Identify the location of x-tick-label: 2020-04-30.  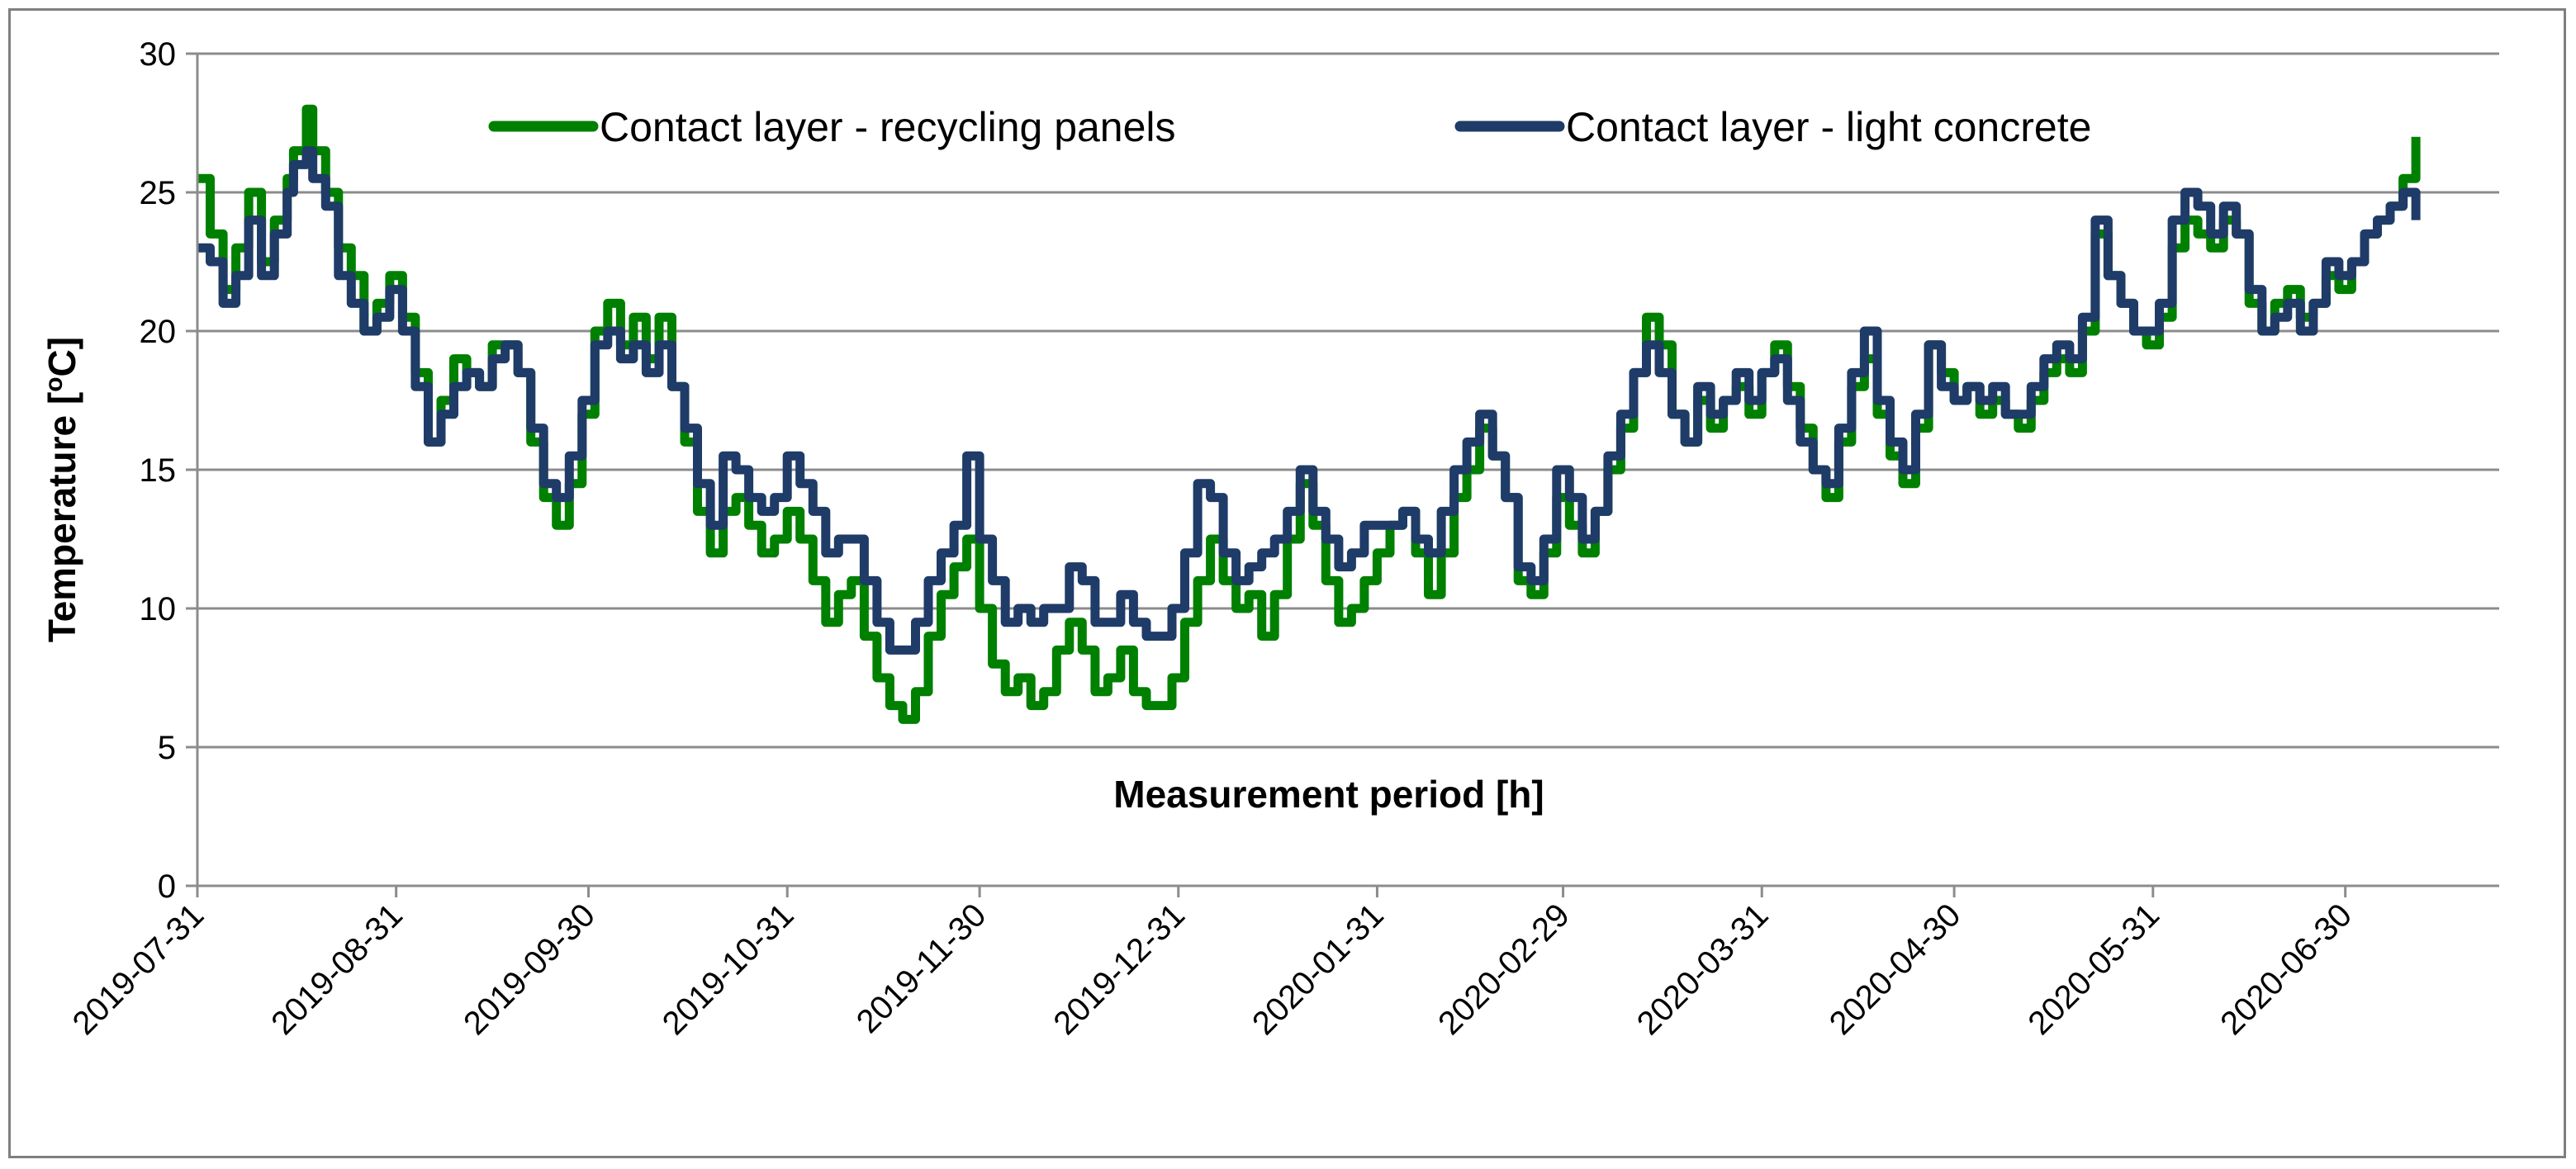
(1896, 969).